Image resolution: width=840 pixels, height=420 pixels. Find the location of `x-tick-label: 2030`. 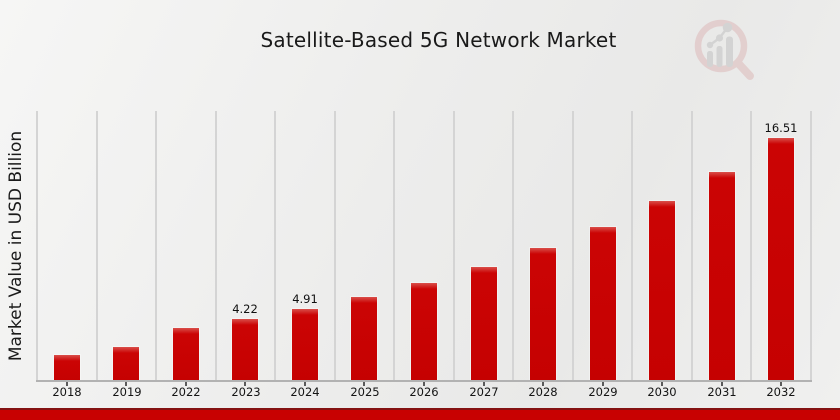

x-tick-label: 2030 is located at coordinates (662, 392).